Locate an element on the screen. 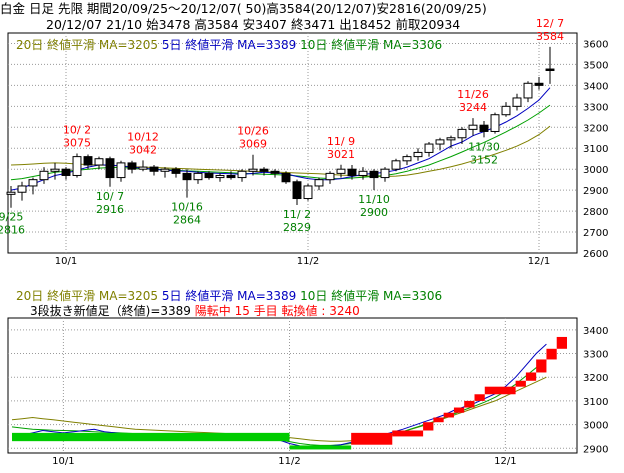 The width and height of the screenshot is (624, 473). breakout-close: 3段抜き新値足（終値)=3389 is located at coordinates (110, 311).